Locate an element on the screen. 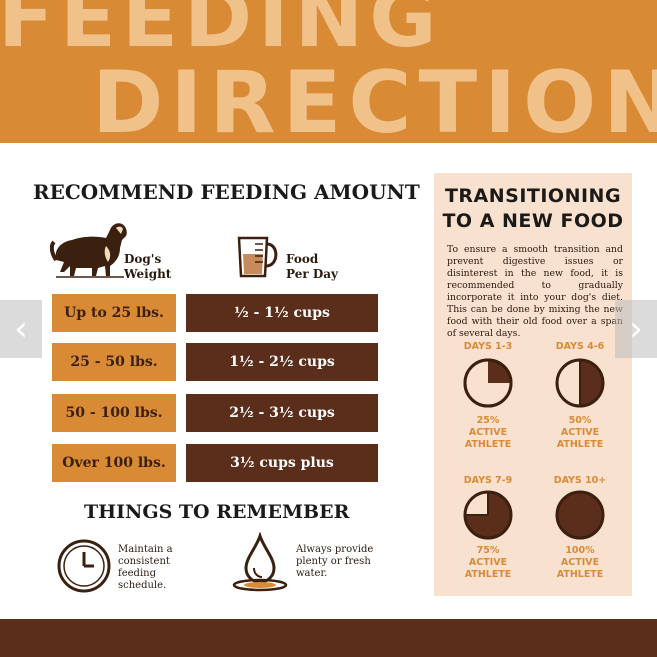  weight-label-line-2: Weight is located at coordinates (148, 274).